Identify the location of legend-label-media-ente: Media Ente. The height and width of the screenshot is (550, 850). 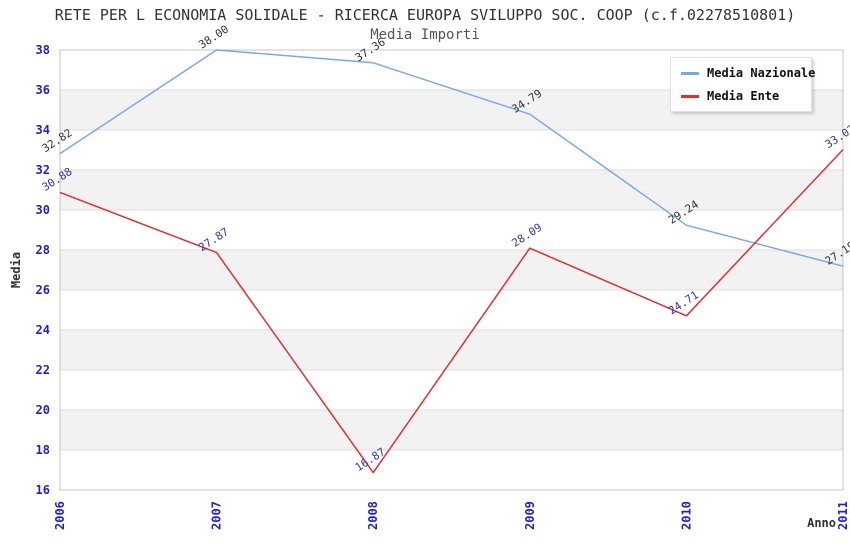
(743, 96).